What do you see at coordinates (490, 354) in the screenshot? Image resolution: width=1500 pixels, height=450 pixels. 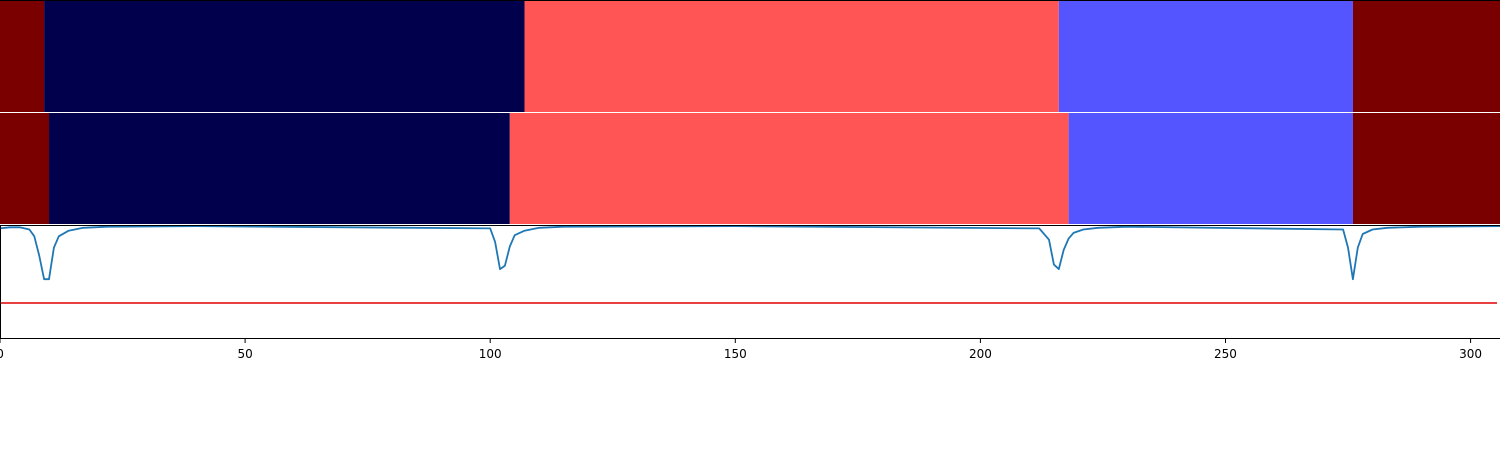 I see `x-tick-label: 100` at bounding box center [490, 354].